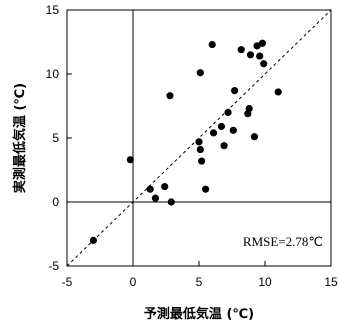 The width and height of the screenshot is (339, 326). What do you see at coordinates (55, 202) in the screenshot?
I see `y-tick-label: 0` at bounding box center [55, 202].